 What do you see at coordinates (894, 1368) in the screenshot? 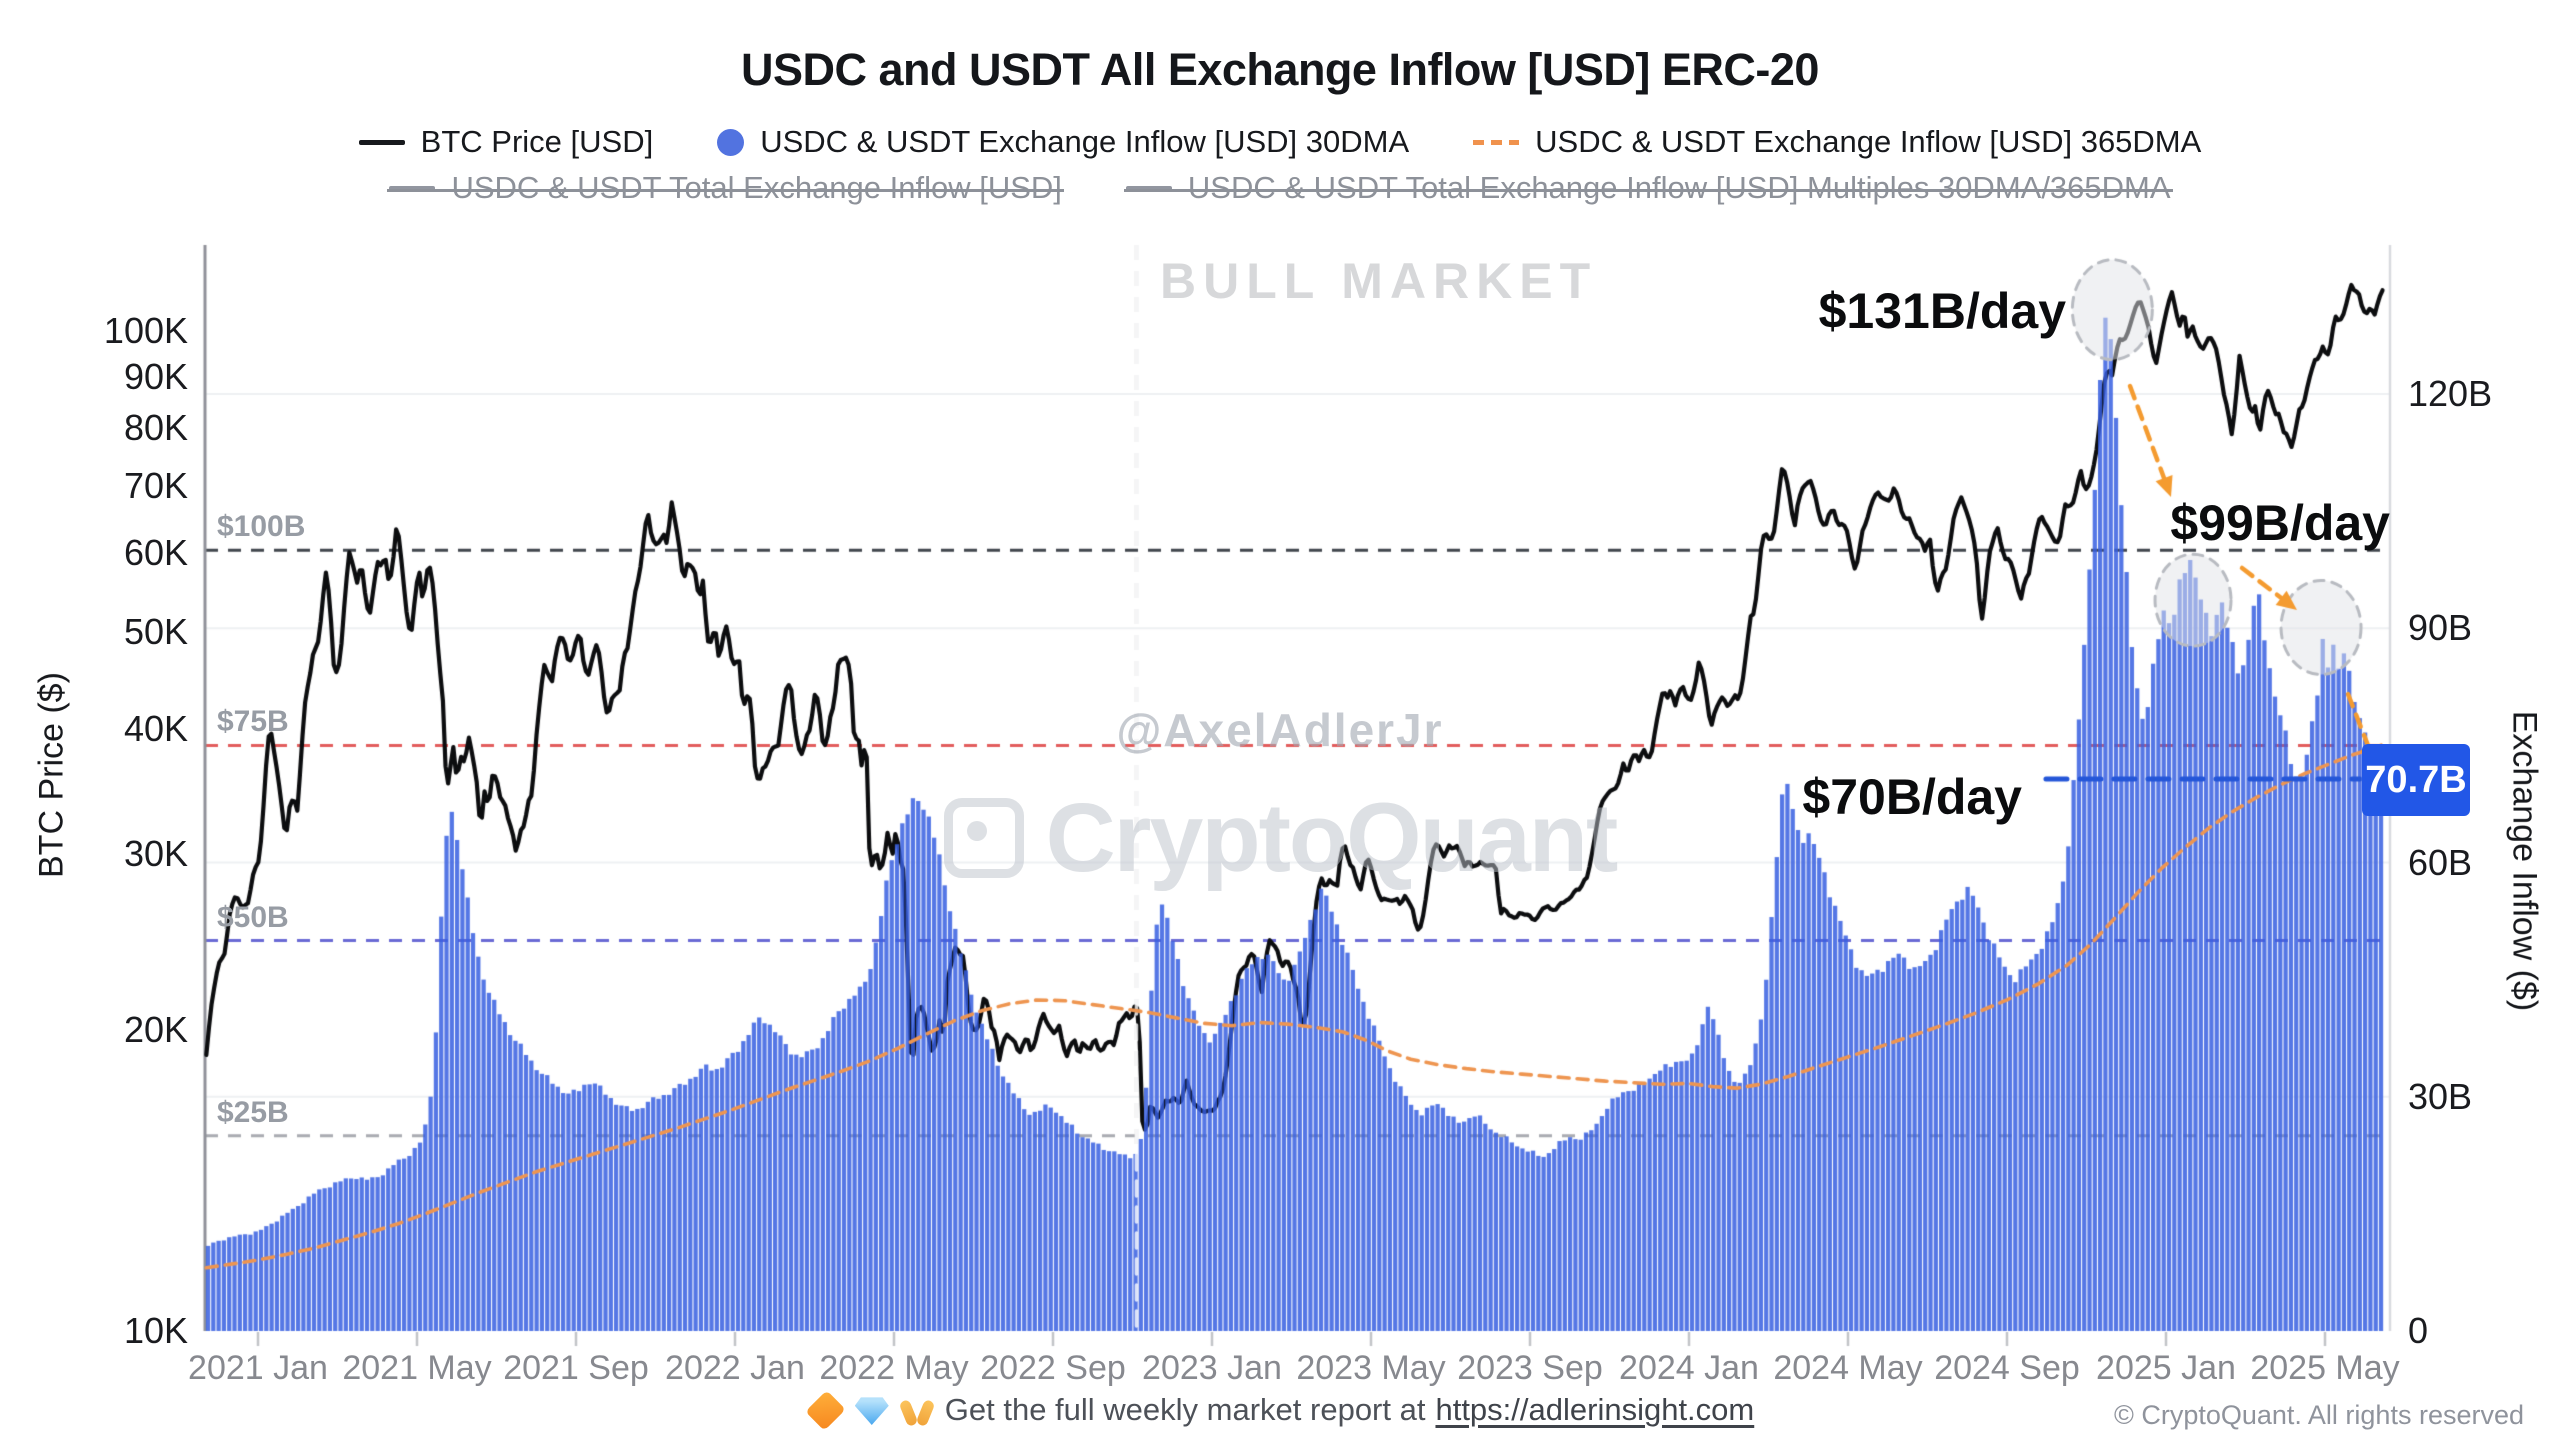
I see `x-tick-label: 2022 May` at bounding box center [894, 1368].